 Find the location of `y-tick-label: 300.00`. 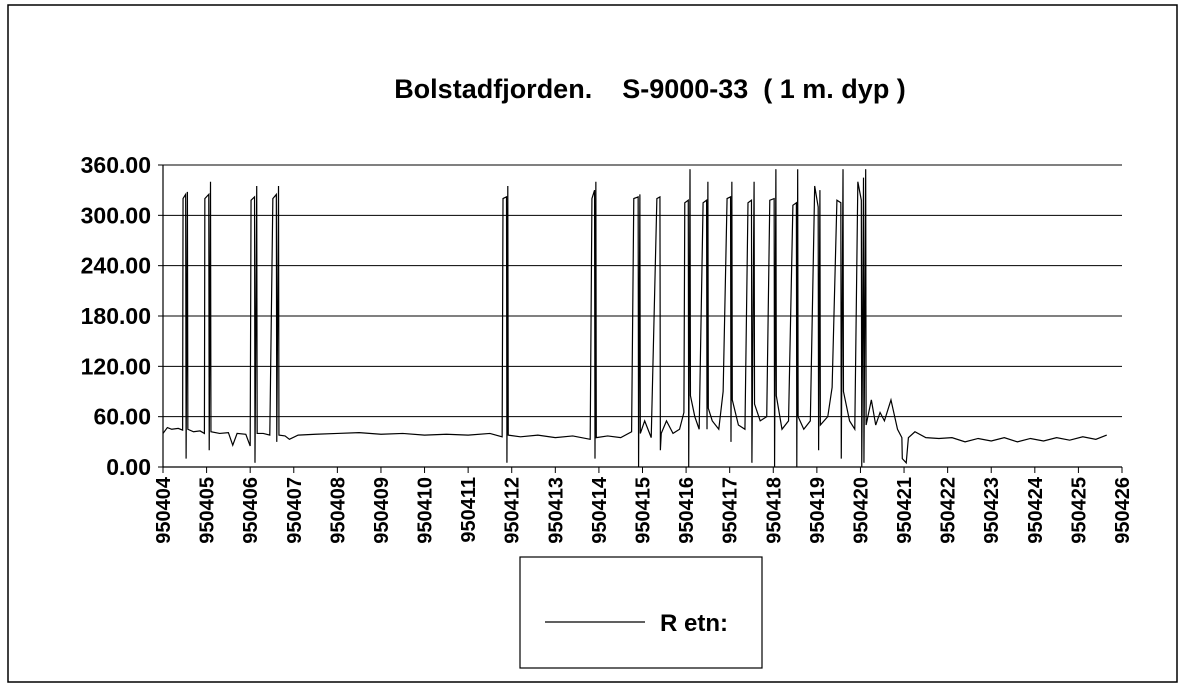

y-tick-label: 300.00 is located at coordinates (116, 215).